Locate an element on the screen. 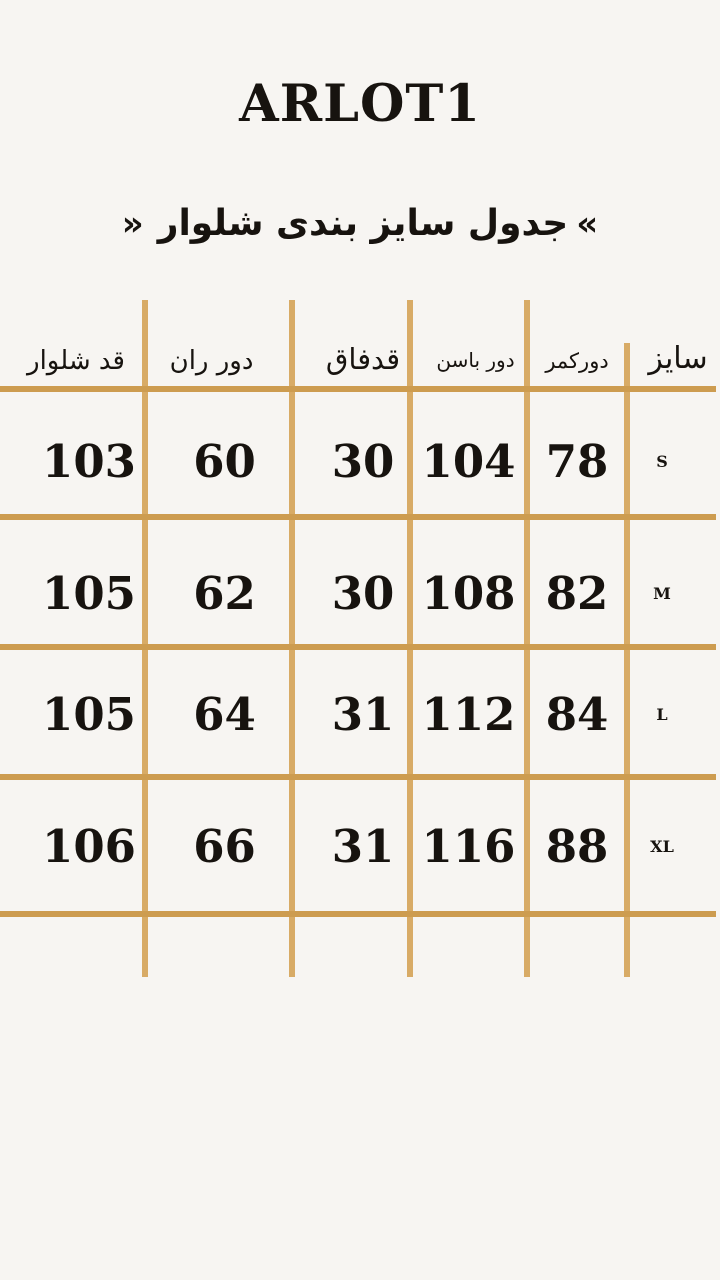 The height and width of the screenshot is (1280, 720). cell-s-hip: 104 is located at coordinates (468, 461).